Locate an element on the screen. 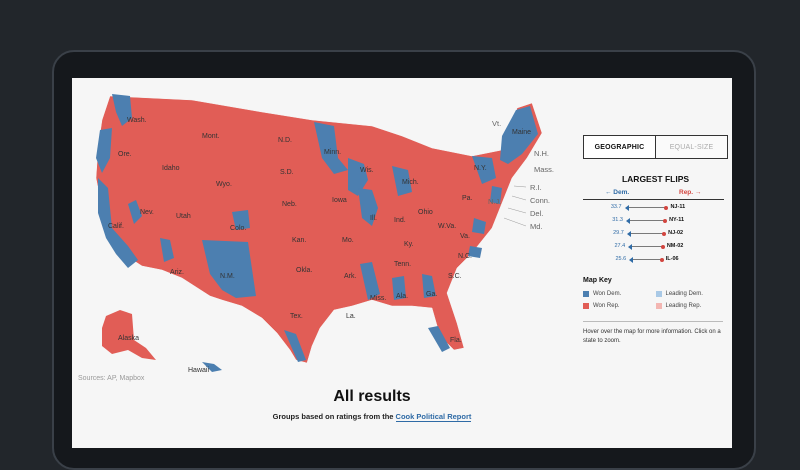 This screenshot has height=470, width=800. state-label: Ala. is located at coordinates (402, 296).